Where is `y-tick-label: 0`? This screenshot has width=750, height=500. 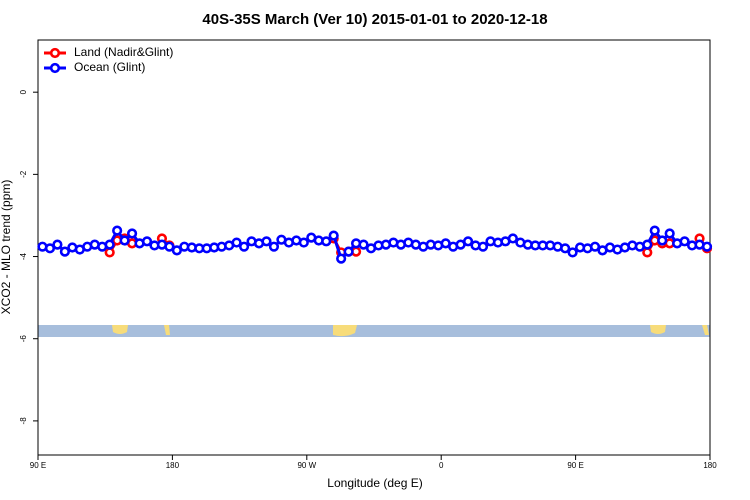
y-tick-label: 0 is located at coordinates (23, 91).